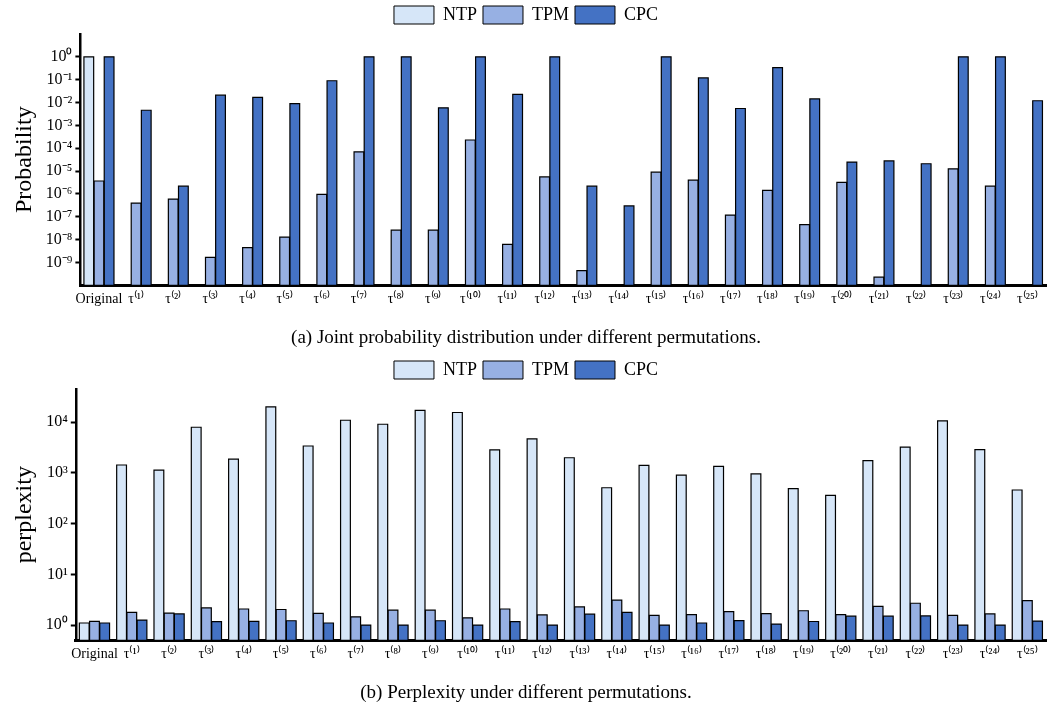 Image resolution: width=1056 pixels, height=710 pixels. Describe the element at coordinates (57, 421) in the screenshot. I see `y-tick-label: 10⁴` at that location.